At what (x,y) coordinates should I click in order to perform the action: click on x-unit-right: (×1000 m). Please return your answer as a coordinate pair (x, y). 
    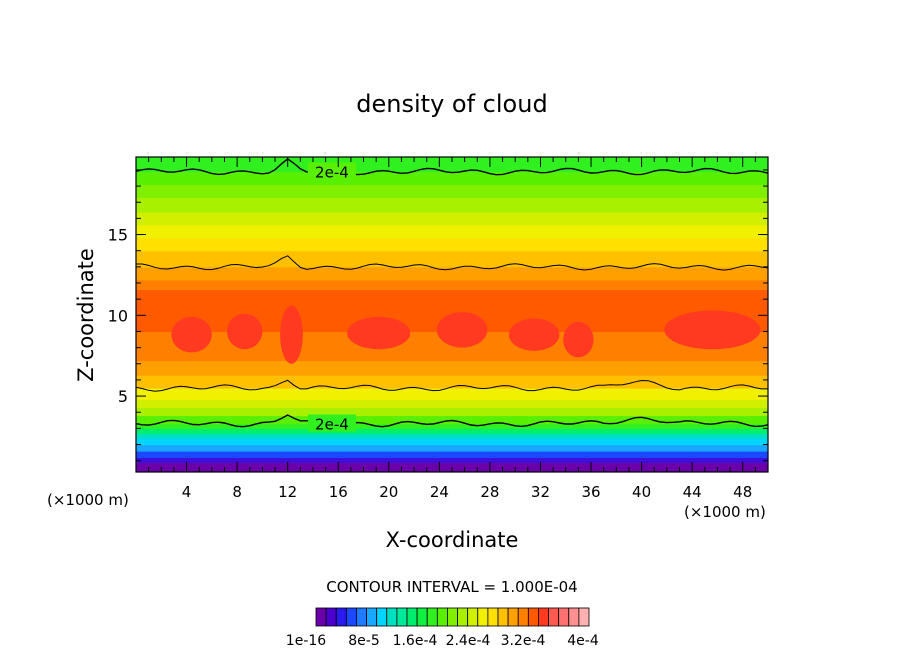
    Looking at the image, I should click on (725, 512).